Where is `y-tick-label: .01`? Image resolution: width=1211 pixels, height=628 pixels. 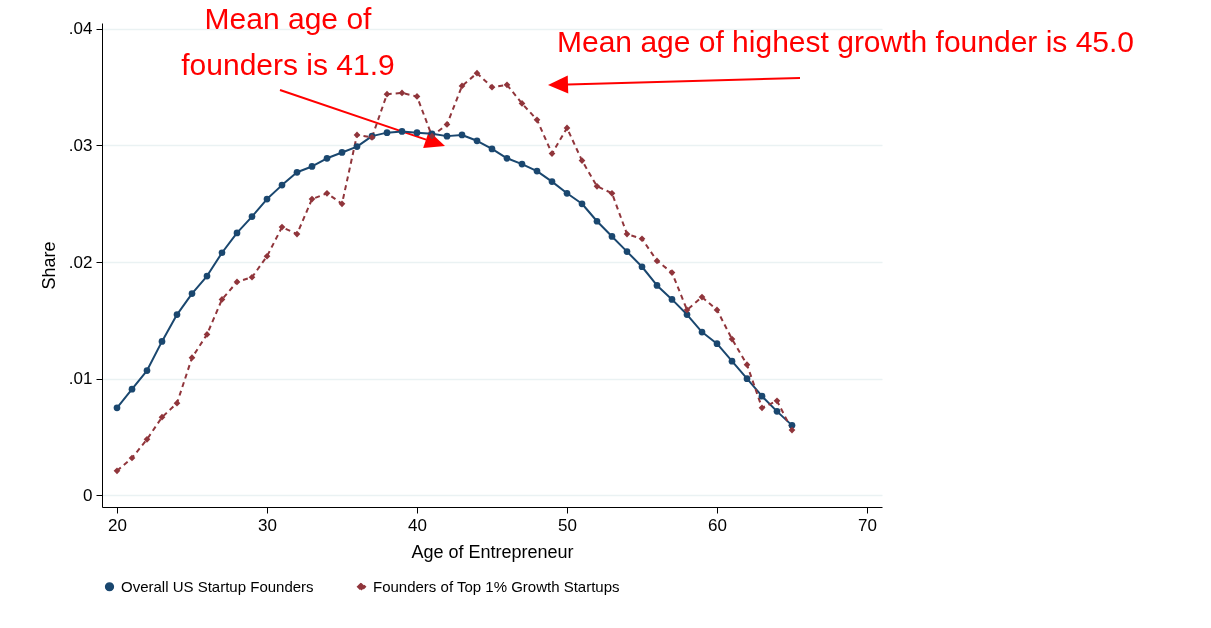
y-tick-label: .01 is located at coordinates (80, 379).